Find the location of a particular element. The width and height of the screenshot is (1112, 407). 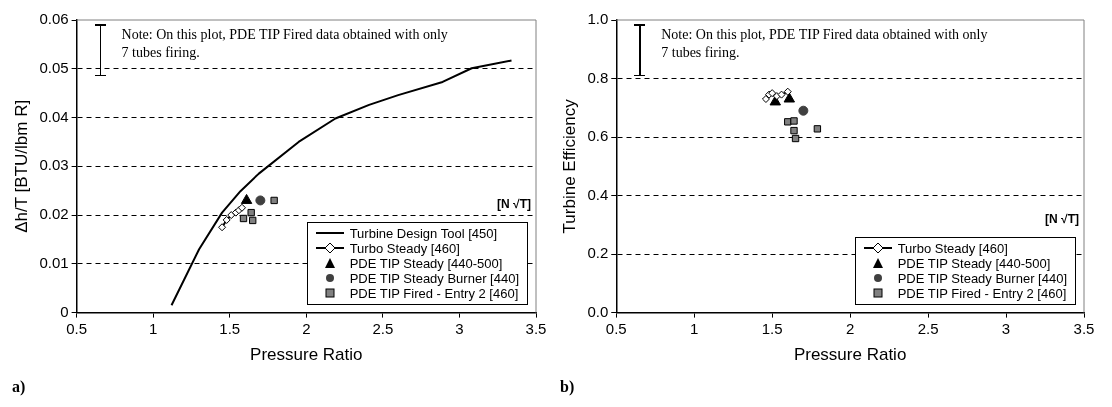

y-tick-label: 0.4 is located at coordinates (598, 194).